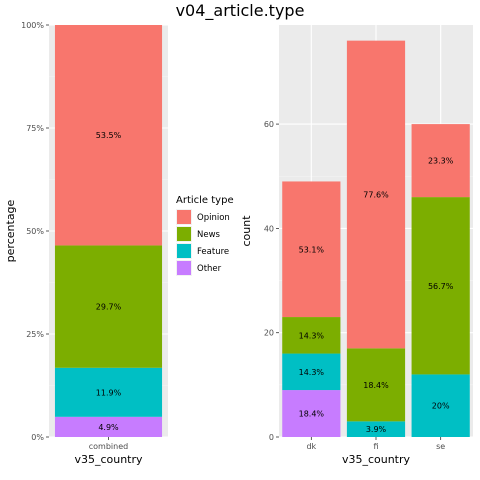  I want to click on x-tick-label: dk, so click(311, 446).